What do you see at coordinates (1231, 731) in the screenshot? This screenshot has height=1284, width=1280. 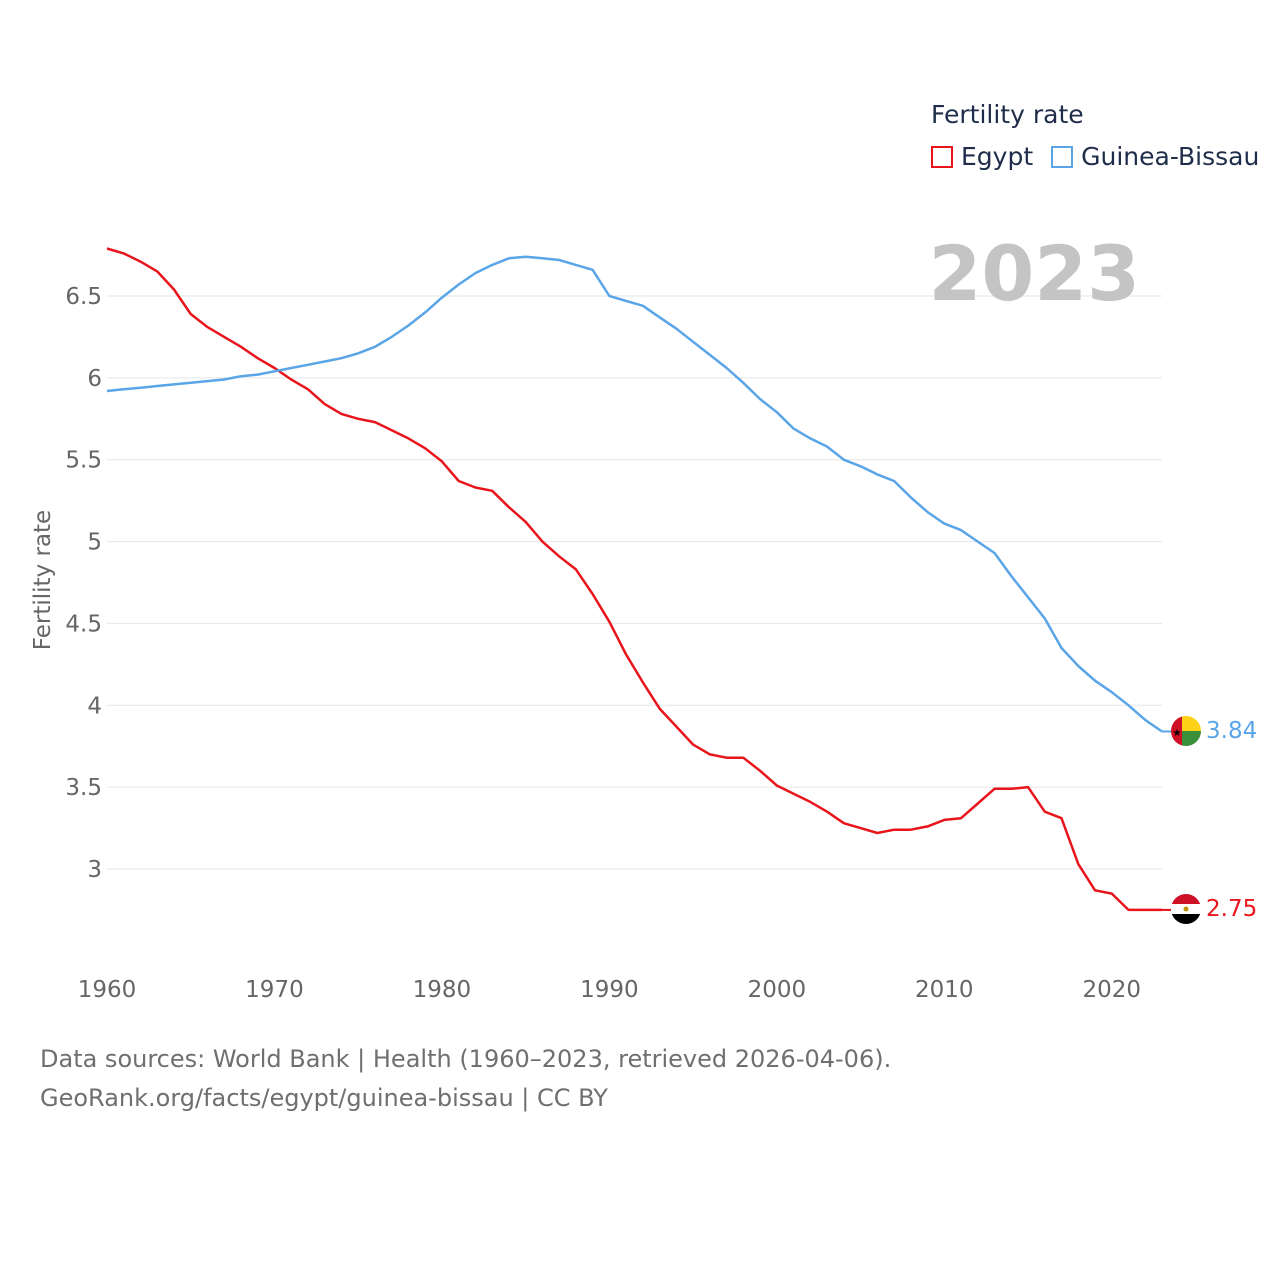 I see `end-label-guinea-bissau: 3.84` at bounding box center [1231, 731].